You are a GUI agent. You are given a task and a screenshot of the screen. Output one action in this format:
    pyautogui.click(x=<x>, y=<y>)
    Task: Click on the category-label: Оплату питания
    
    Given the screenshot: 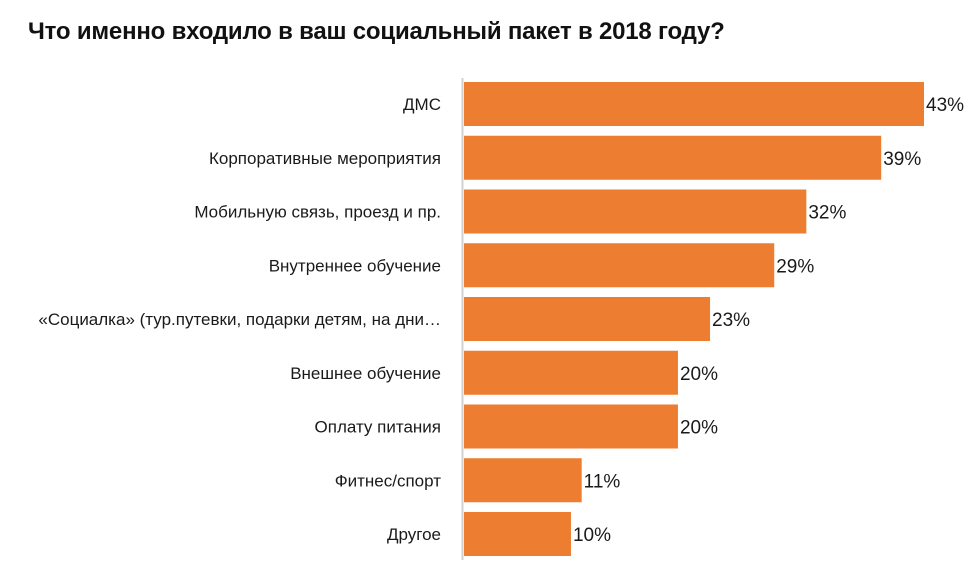 What is the action you would take?
    pyautogui.click(x=378, y=427)
    